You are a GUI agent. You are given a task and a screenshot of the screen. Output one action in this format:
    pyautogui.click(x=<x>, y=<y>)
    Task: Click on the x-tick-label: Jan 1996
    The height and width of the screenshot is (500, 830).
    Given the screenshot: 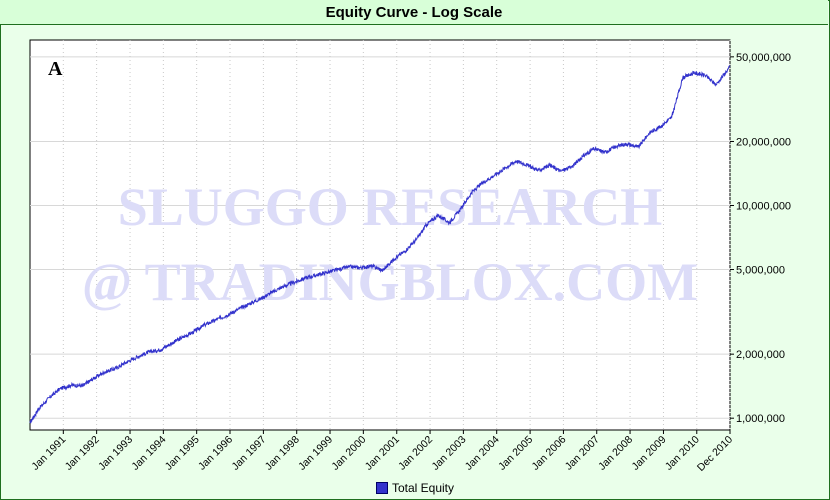 What is the action you would take?
    pyautogui.click(x=215, y=453)
    